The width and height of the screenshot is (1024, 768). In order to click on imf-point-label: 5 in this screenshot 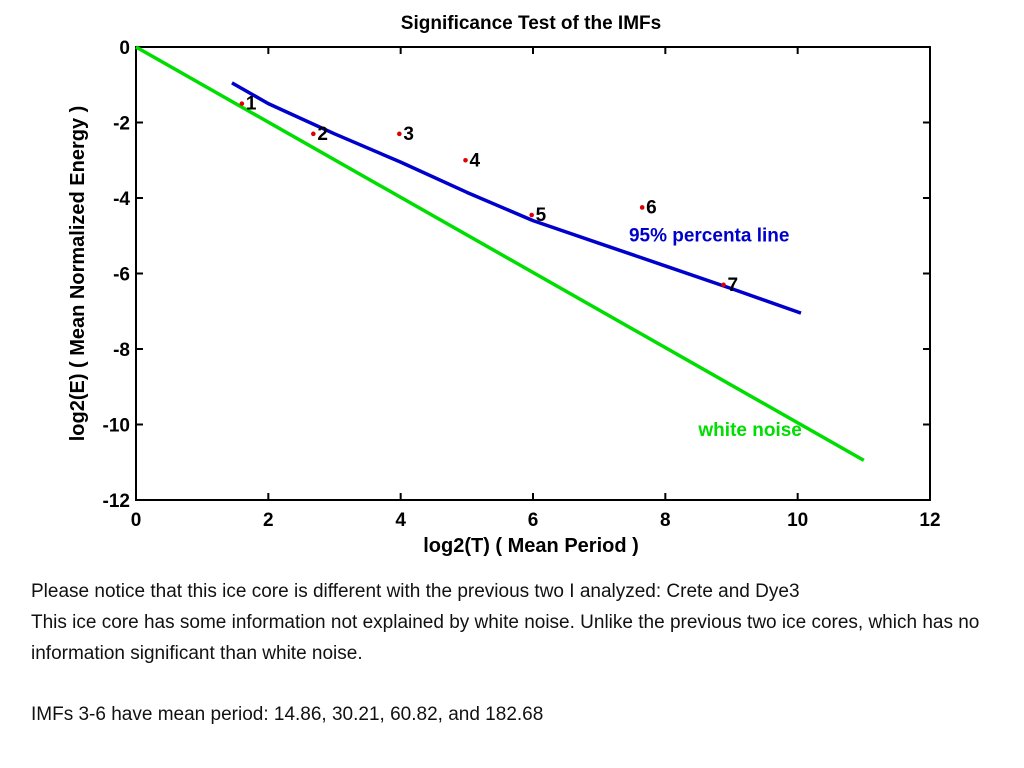, I will do `click(541, 215)`.